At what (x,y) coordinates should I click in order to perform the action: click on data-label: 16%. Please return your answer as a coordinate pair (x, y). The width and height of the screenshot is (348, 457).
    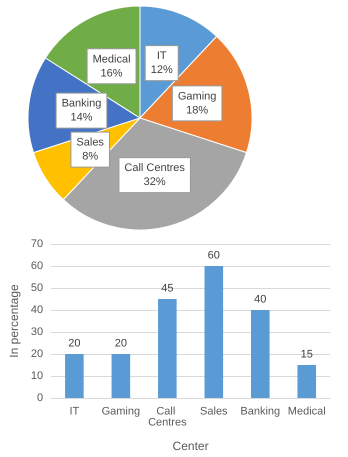
    Looking at the image, I should click on (111, 73).